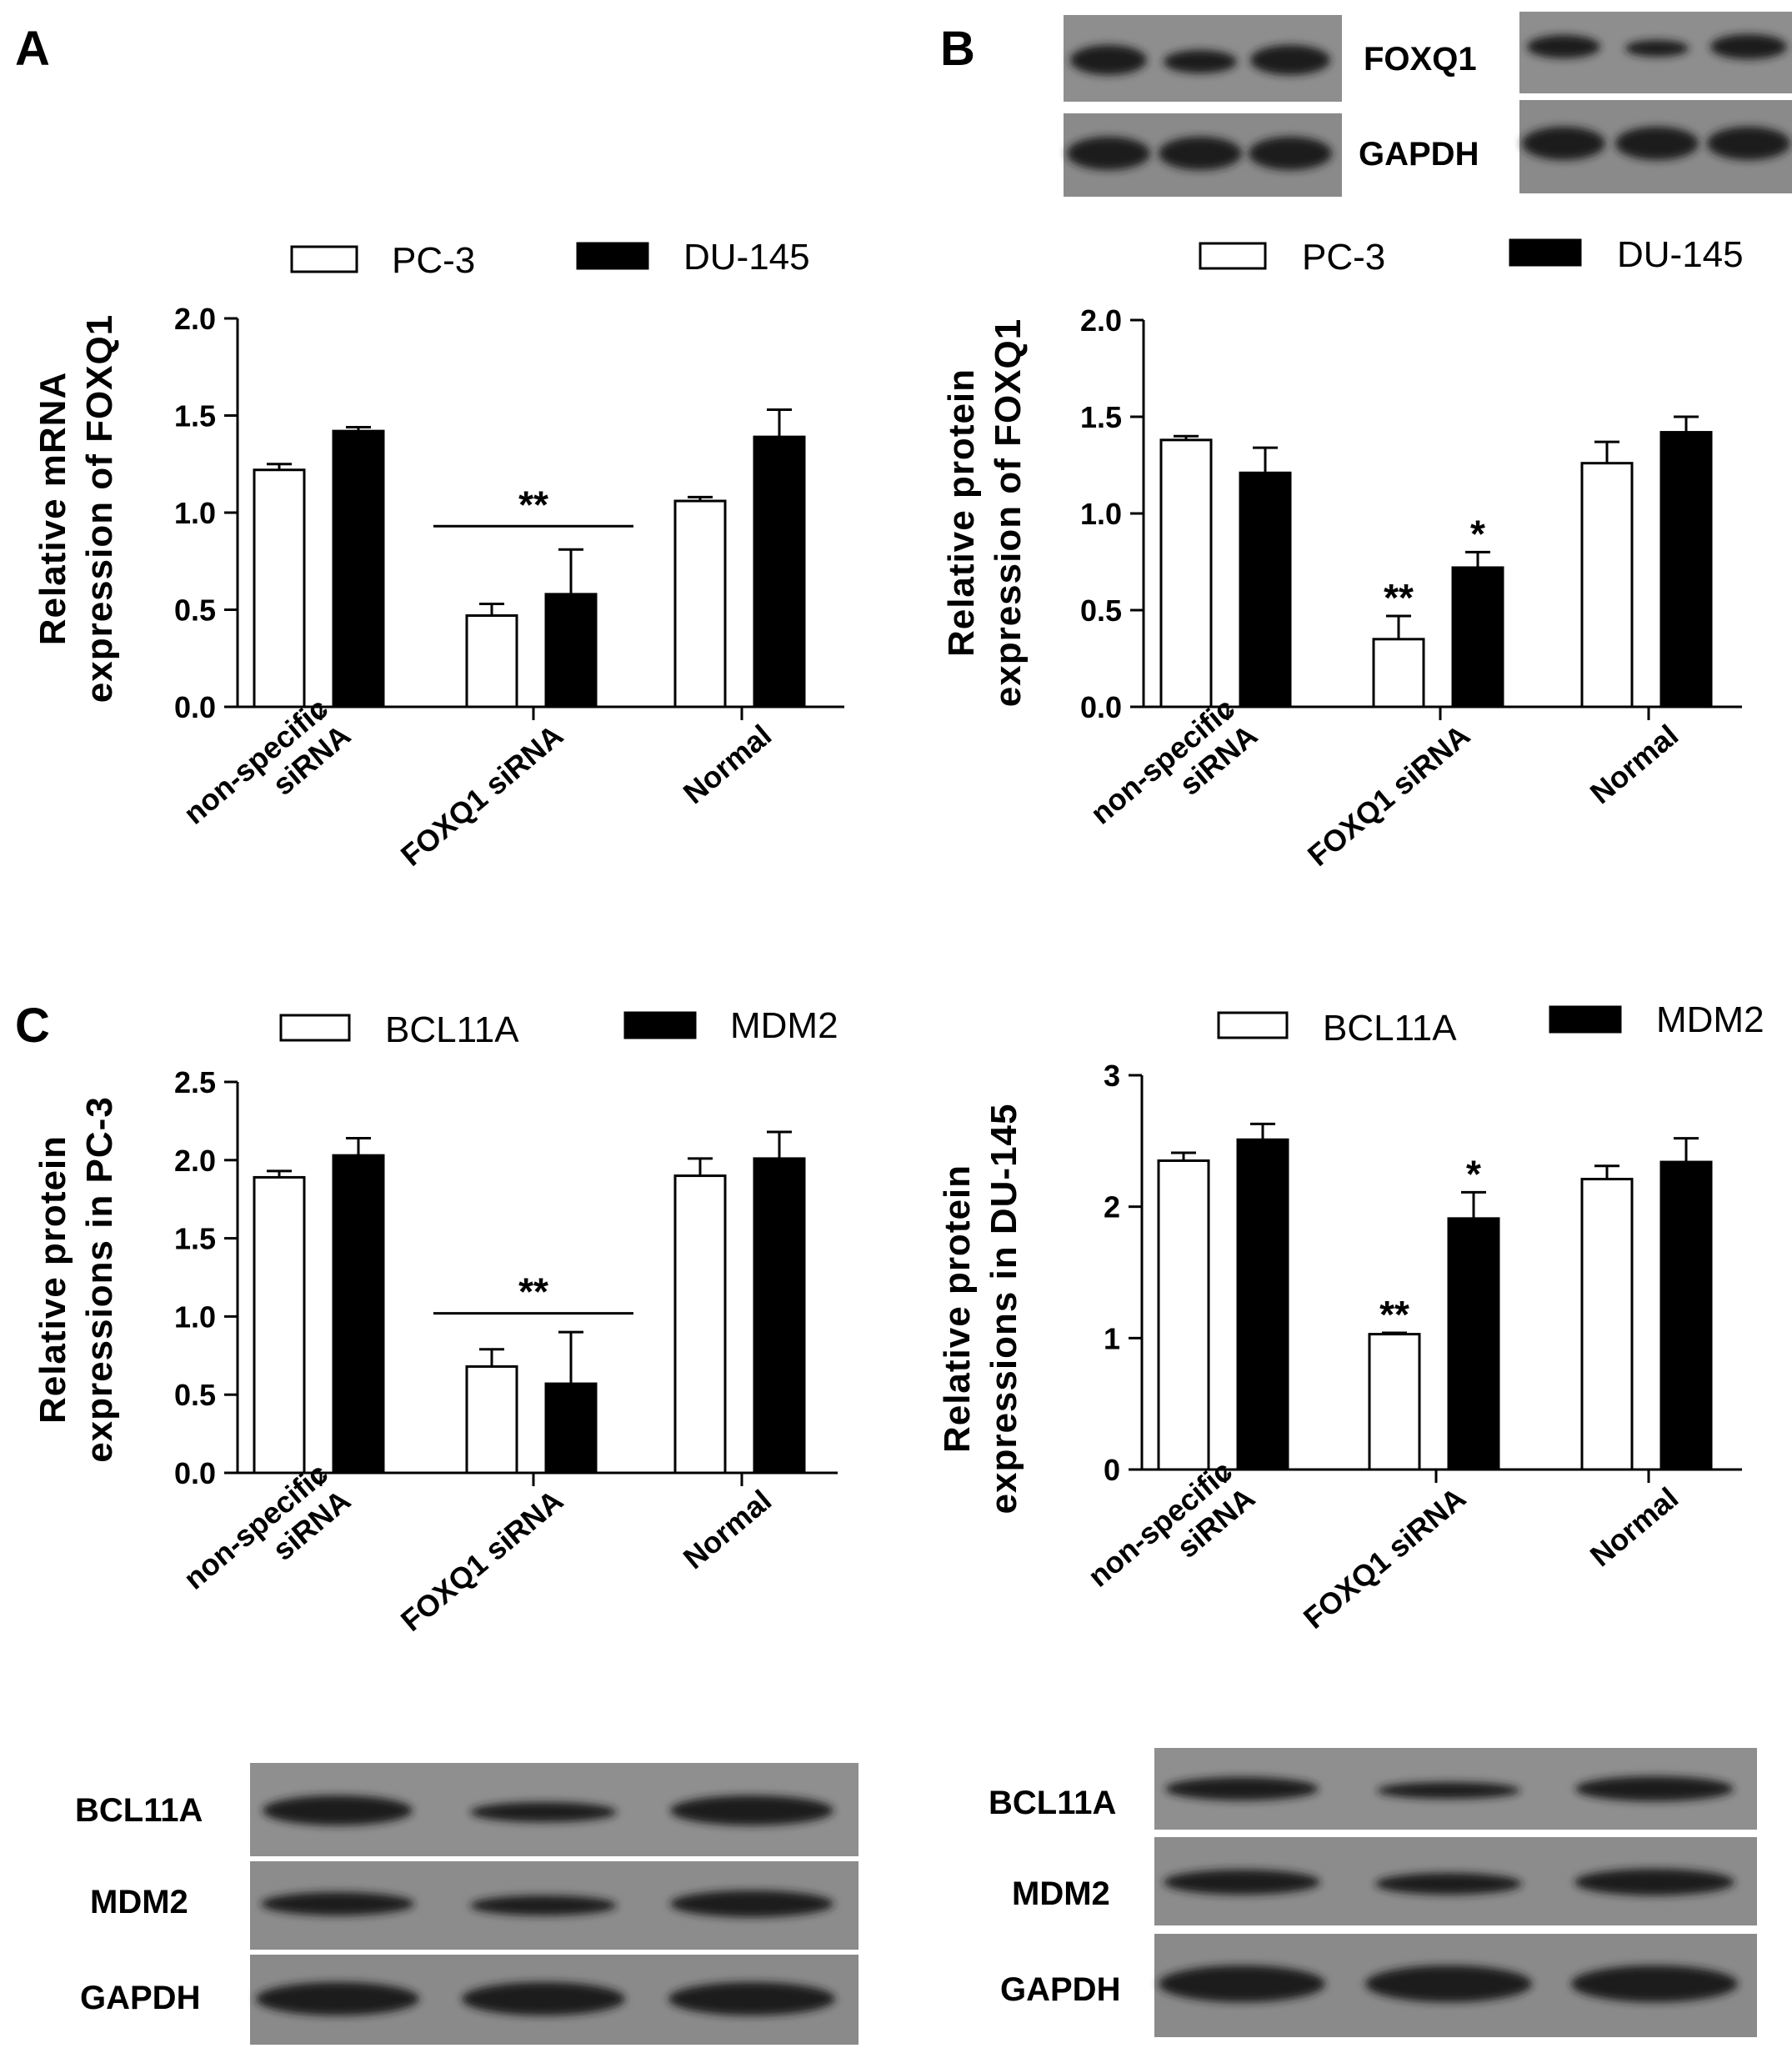 This screenshot has height=2048, width=1792. Describe the element at coordinates (1112, 1207) in the screenshot. I see `y-tick-label: 2` at that location.